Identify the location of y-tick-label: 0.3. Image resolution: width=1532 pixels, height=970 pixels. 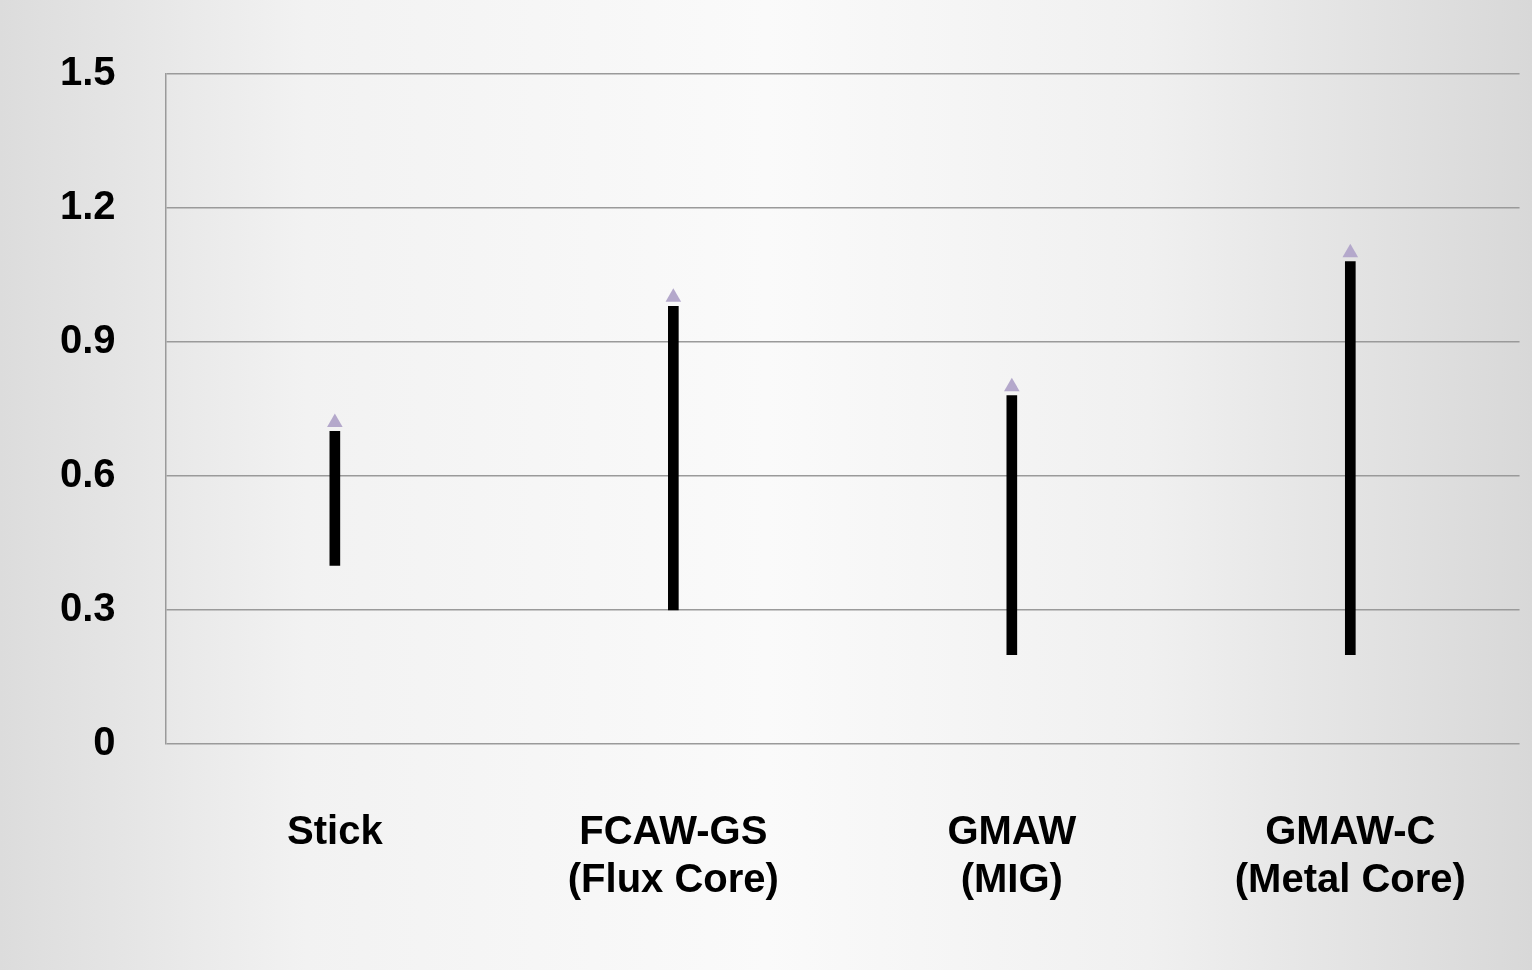
(88, 607).